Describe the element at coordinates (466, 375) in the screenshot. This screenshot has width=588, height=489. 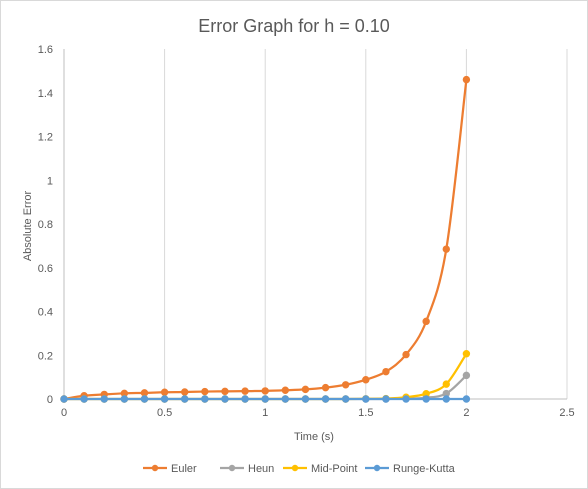
I see `data-point-heun` at that location.